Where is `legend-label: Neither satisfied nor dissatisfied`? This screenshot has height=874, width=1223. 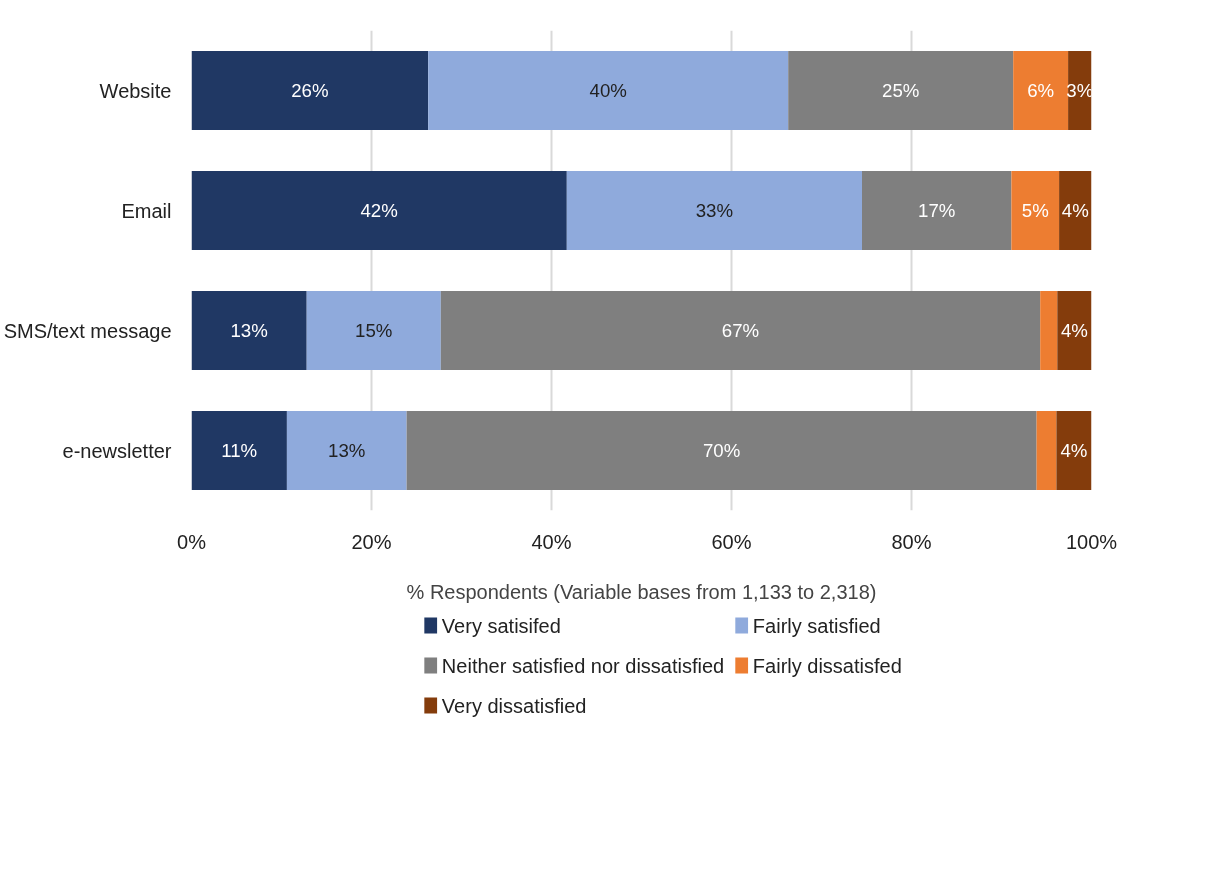 legend-label: Neither satisfied nor dissatisfied is located at coordinates (583, 665).